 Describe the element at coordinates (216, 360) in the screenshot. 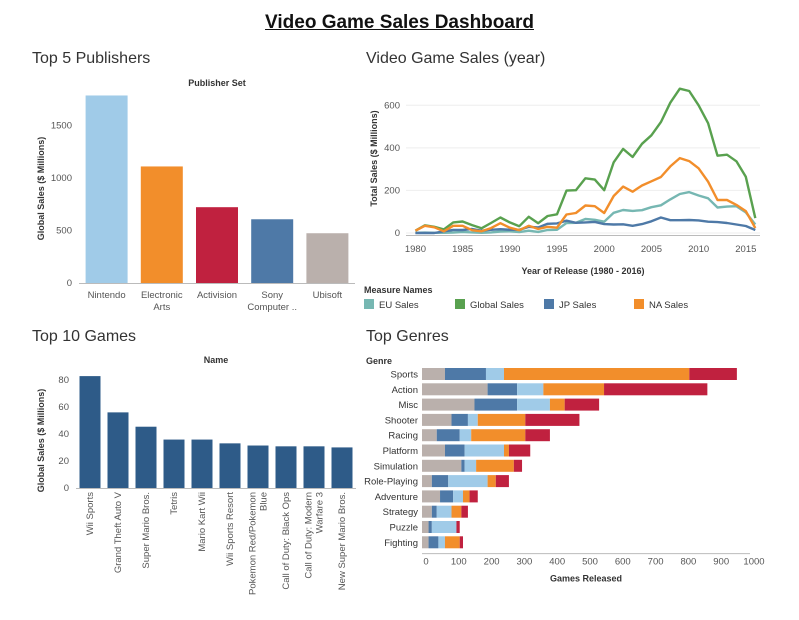

I see `games-chart-title: Name` at that location.